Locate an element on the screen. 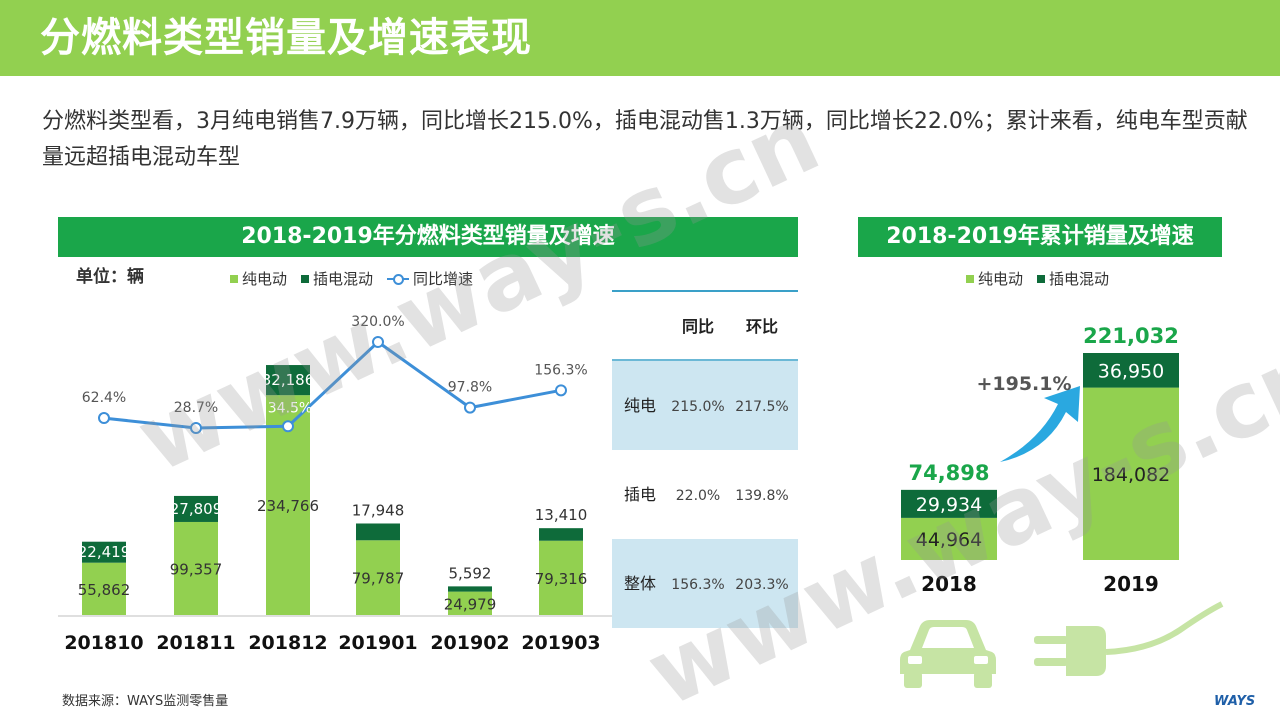 This screenshot has width=1280, height=720. cum-bar-phev-2019 is located at coordinates (1131, 370).